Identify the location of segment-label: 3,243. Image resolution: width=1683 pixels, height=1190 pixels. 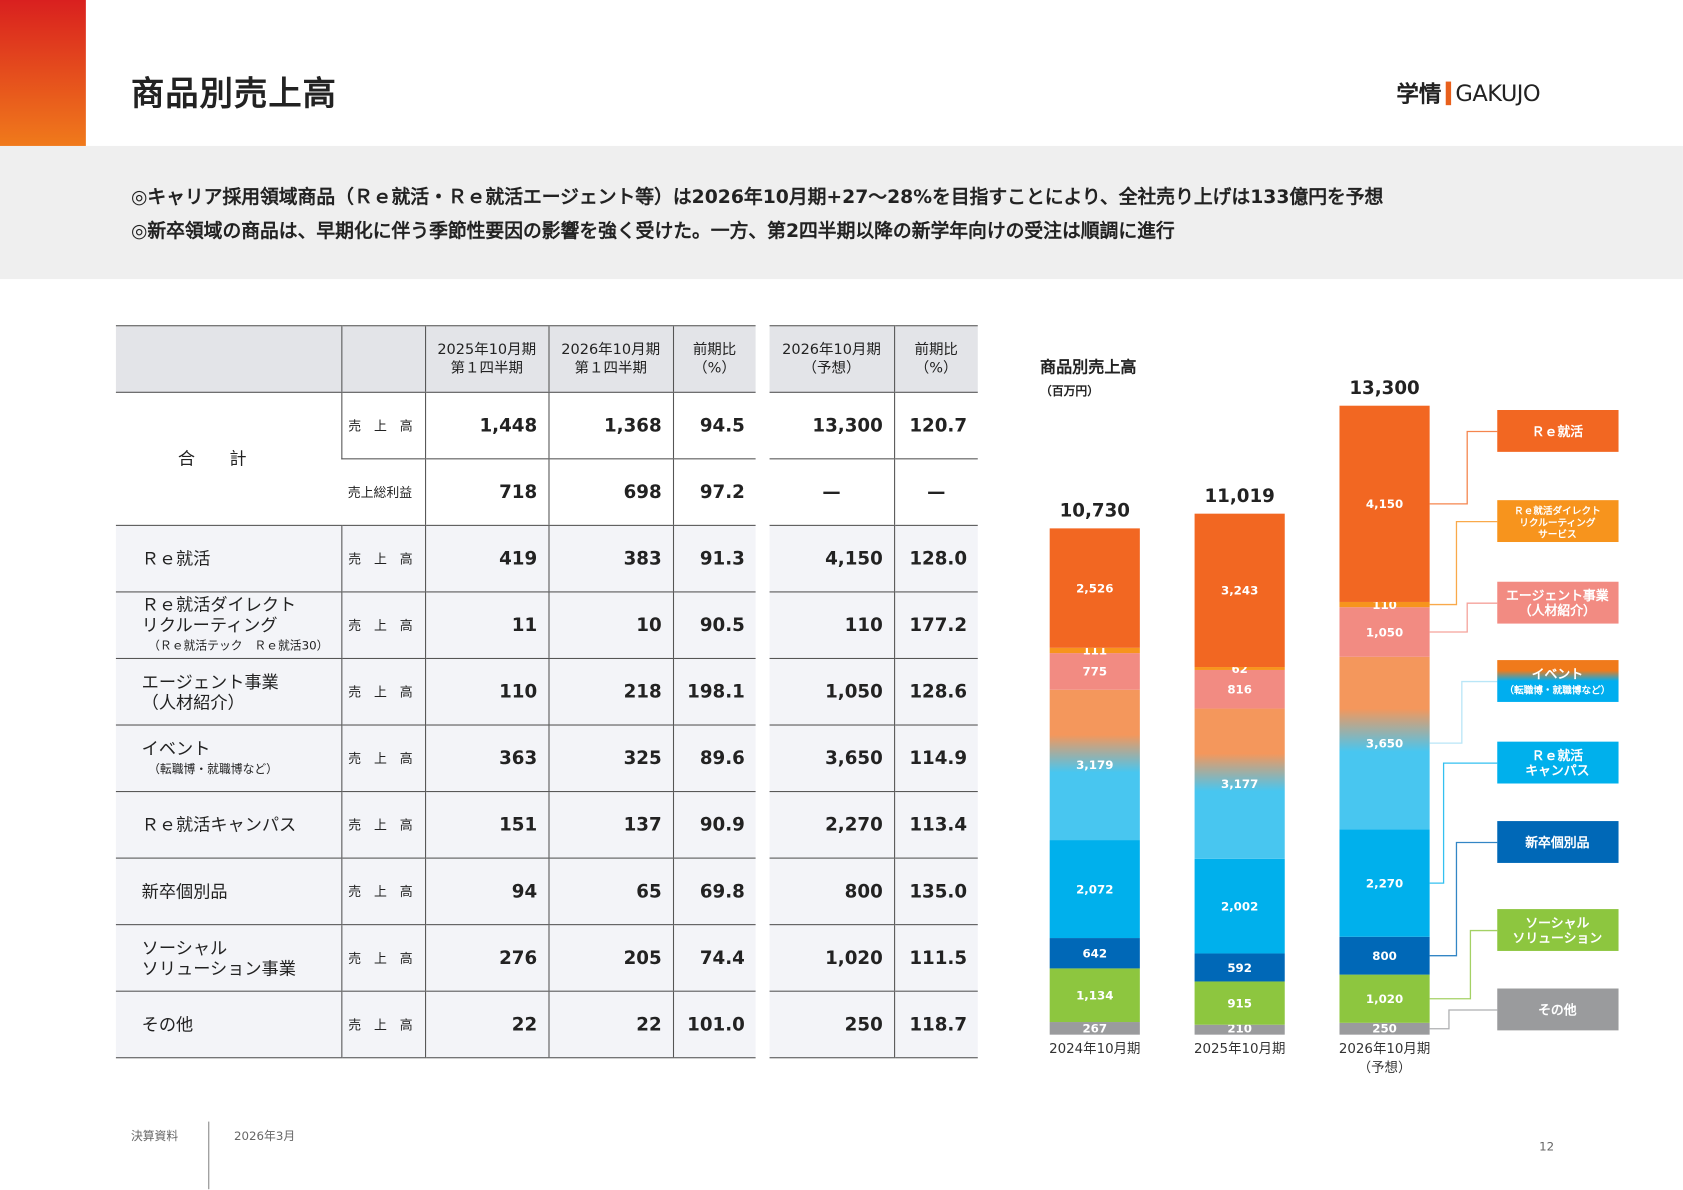
(1239, 591).